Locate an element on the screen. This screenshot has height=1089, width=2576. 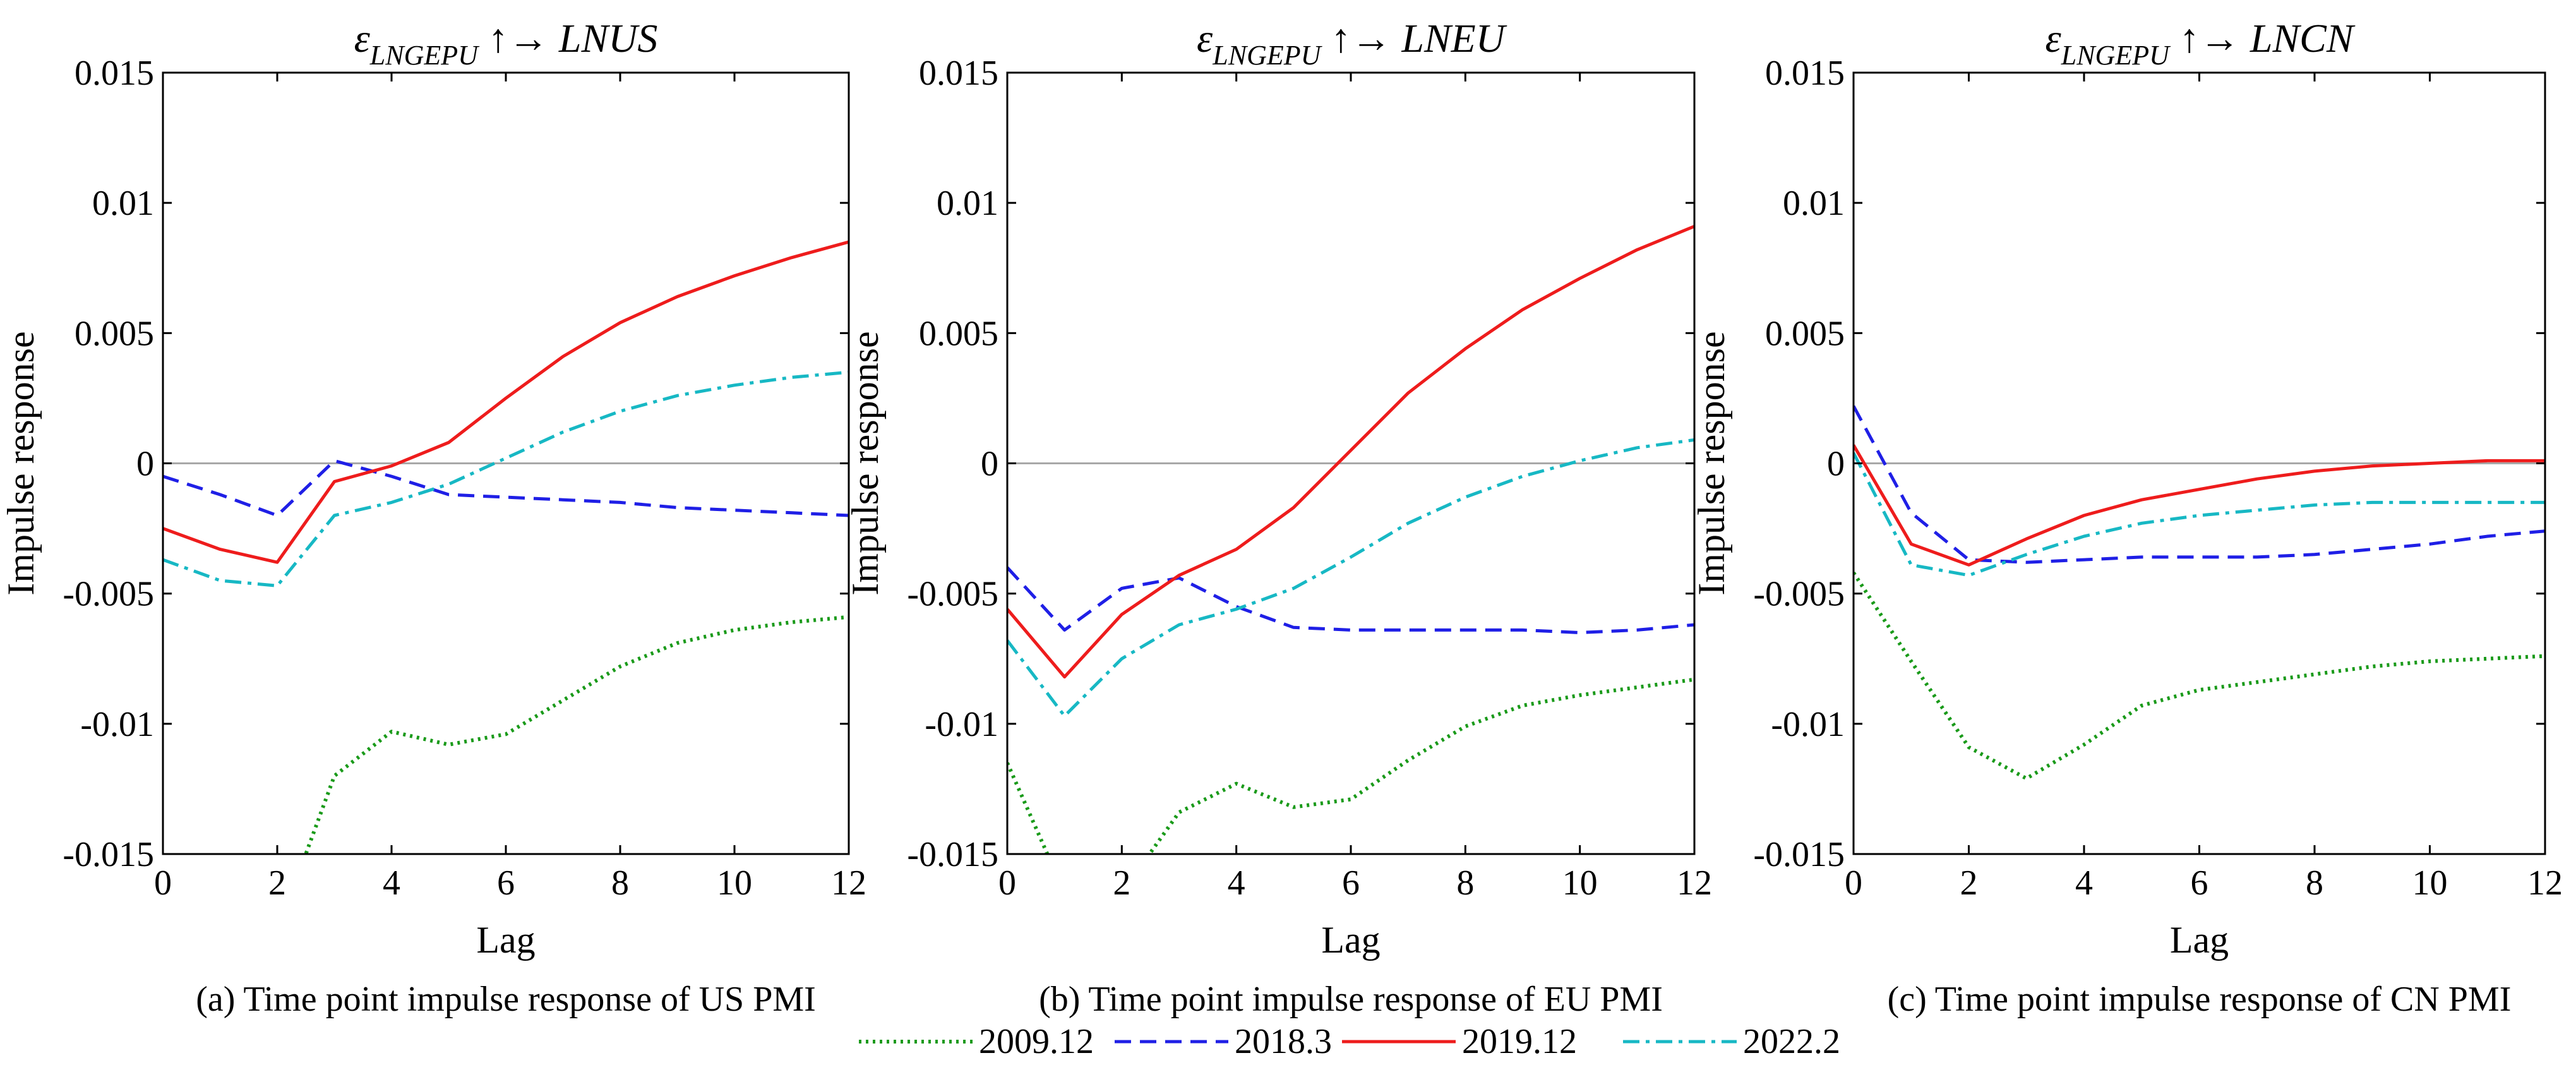
legend: 2009.12 2018.3 2019.12 2022.2 is located at coordinates (1349, 1041).